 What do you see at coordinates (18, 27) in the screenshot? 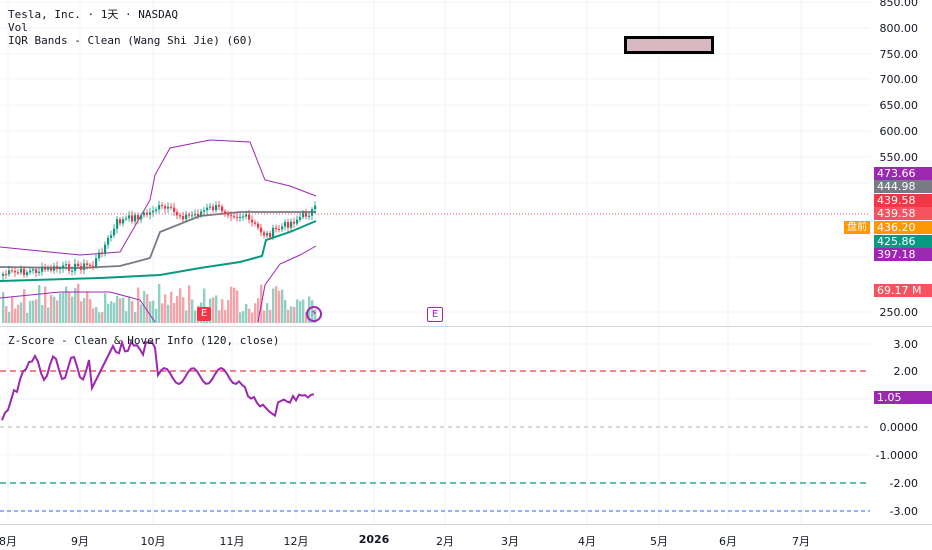
I see `volume-legend: Vol` at bounding box center [18, 27].